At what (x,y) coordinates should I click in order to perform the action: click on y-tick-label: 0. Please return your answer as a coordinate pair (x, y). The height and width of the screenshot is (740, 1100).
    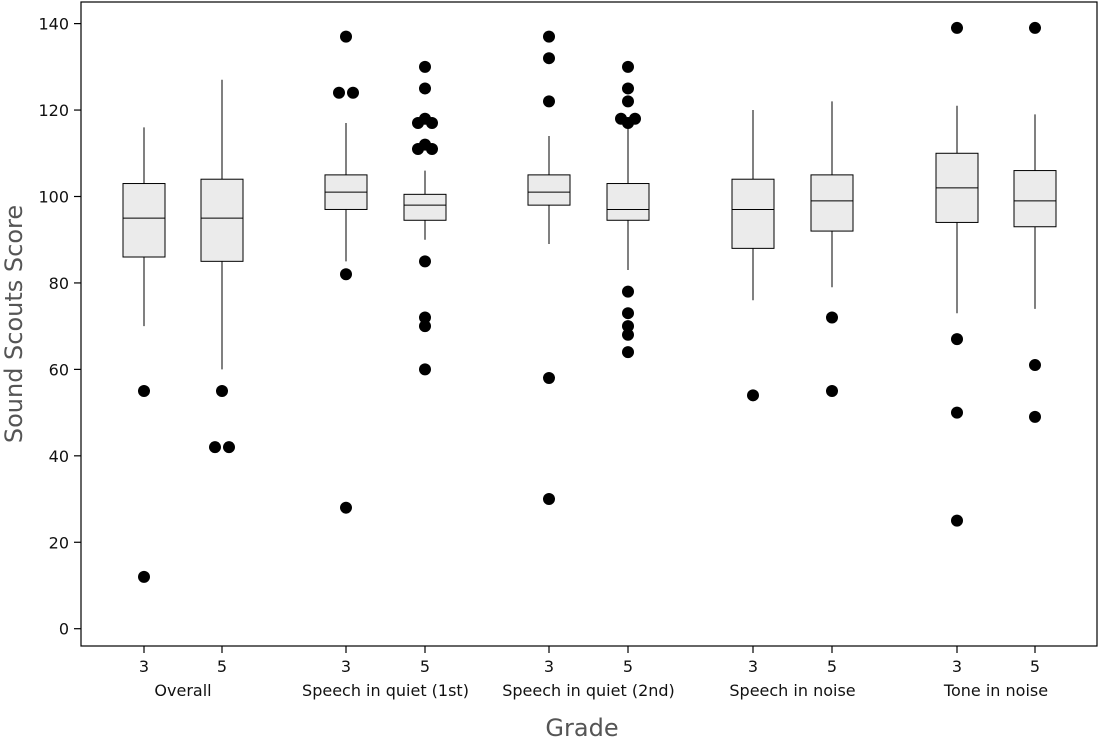
    Looking at the image, I should click on (64, 629).